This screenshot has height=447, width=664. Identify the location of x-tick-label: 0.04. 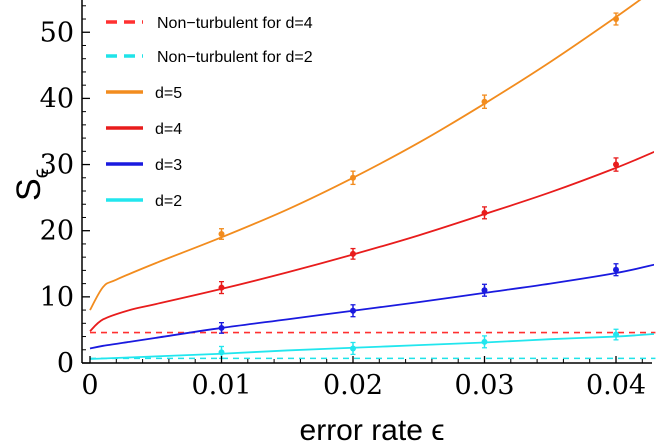
(616, 385).